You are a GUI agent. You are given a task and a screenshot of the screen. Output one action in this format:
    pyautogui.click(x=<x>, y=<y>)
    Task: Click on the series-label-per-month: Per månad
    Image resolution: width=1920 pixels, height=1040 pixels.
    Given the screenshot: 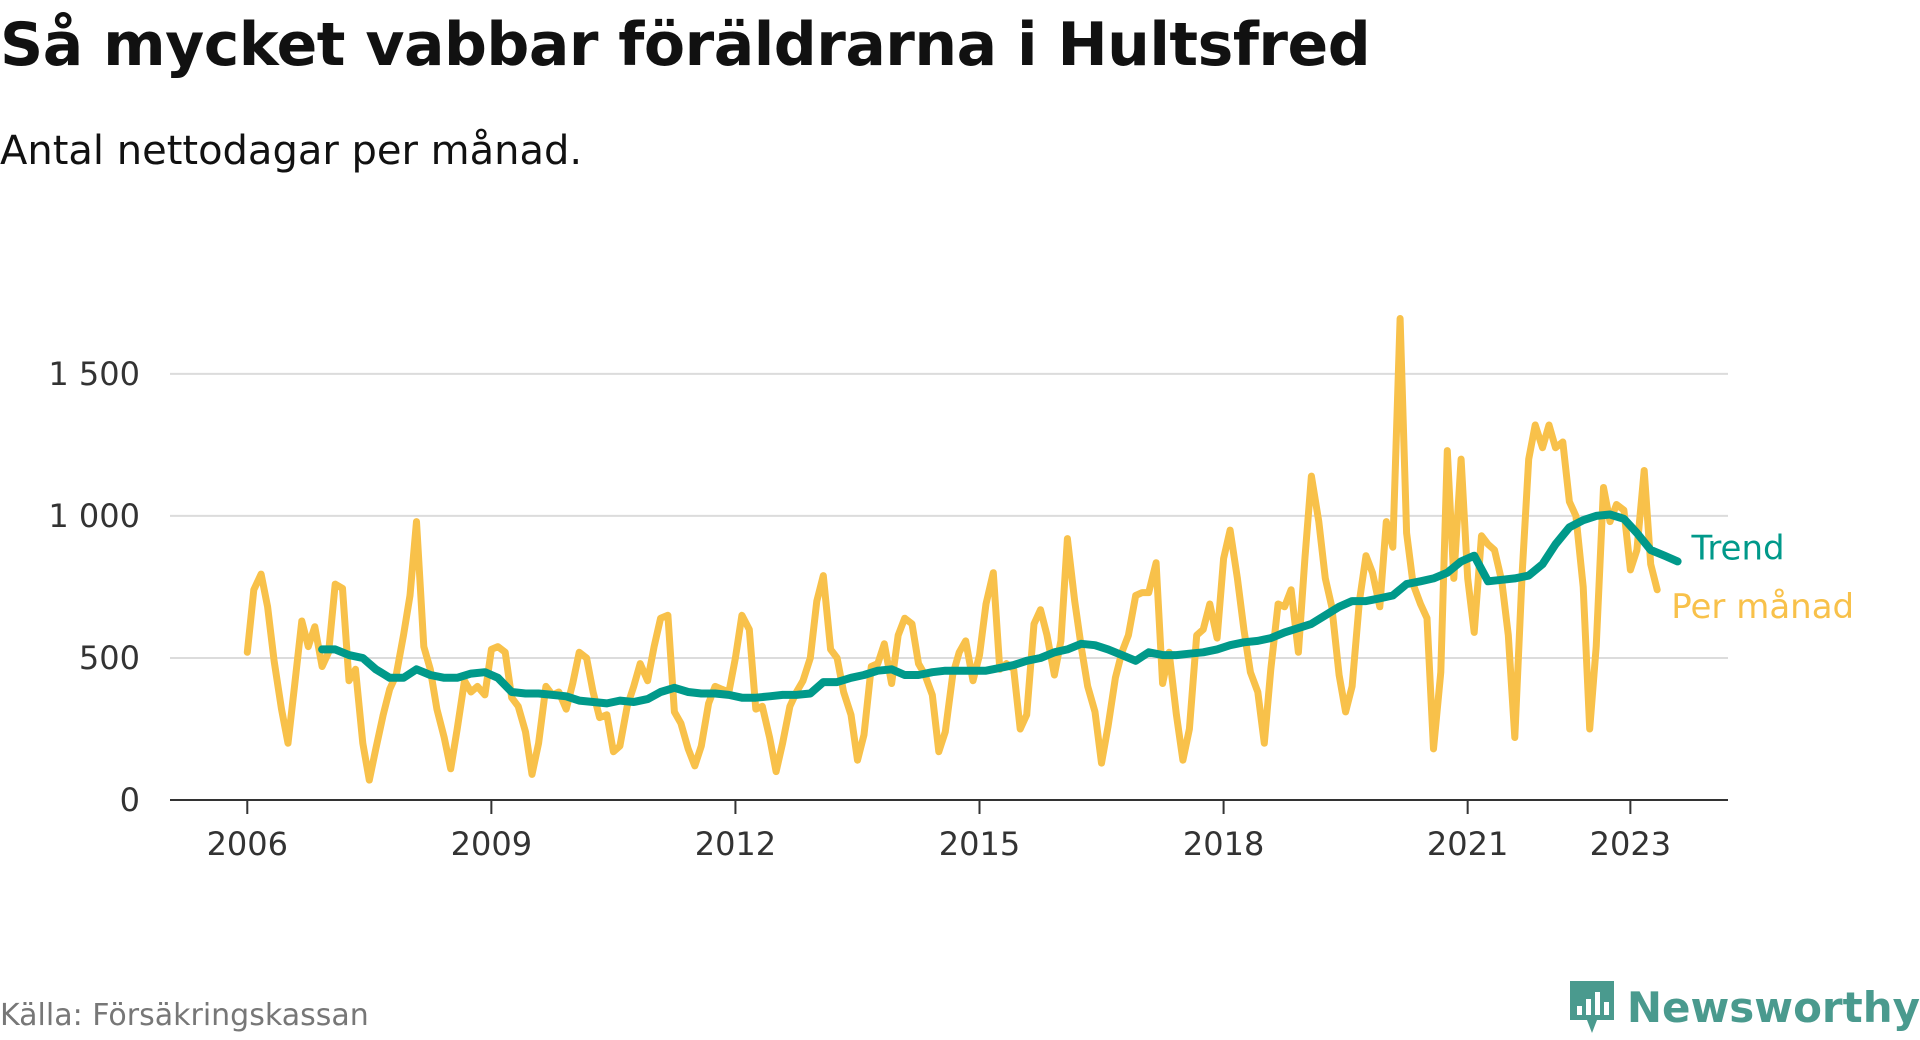 What is the action you would take?
    pyautogui.click(x=1762, y=607)
    